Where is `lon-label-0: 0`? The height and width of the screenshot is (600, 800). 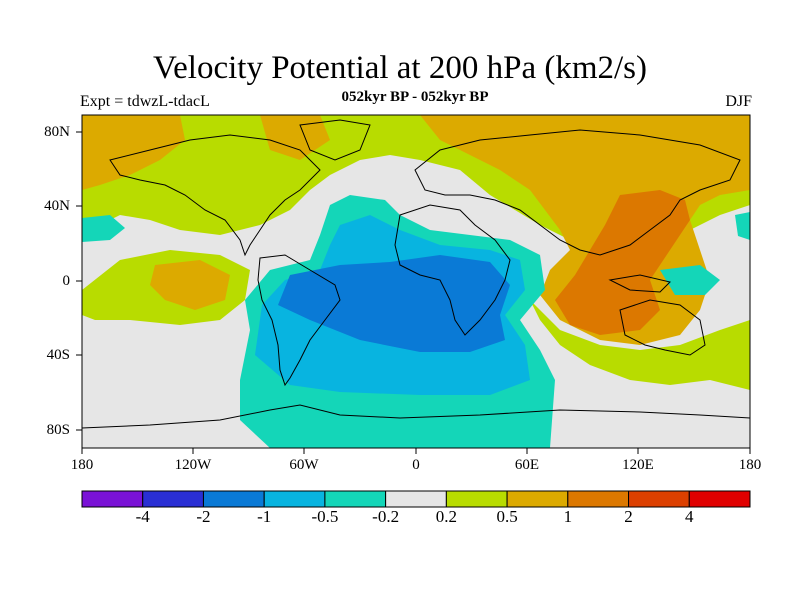 lon-label-0: 0 is located at coordinates (416, 465).